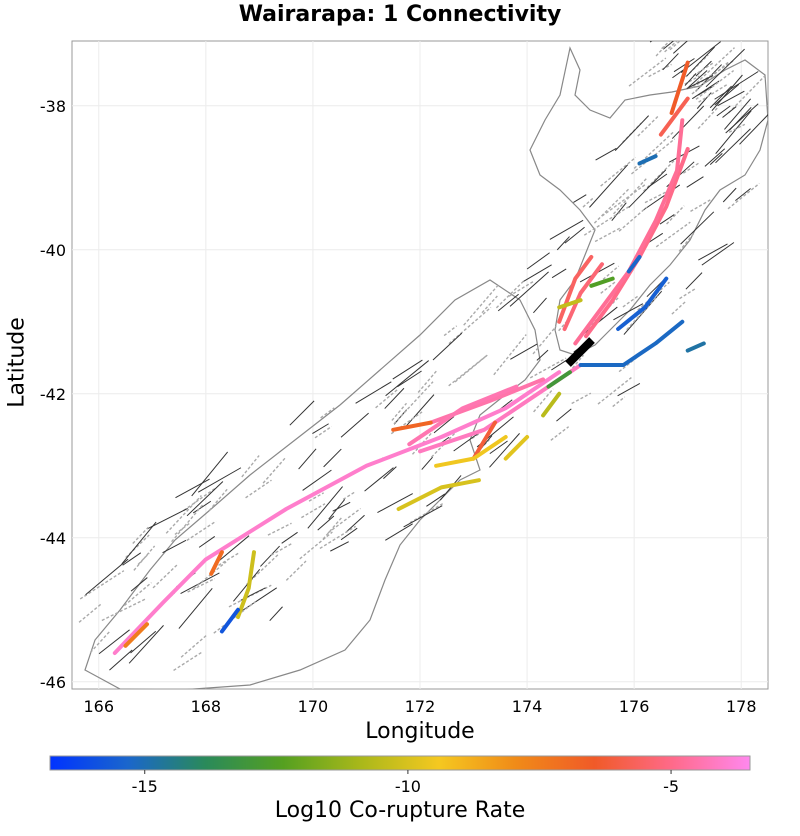  Describe the element at coordinates (671, 786) in the screenshot. I see `colorbar-tick-label: -5` at that location.